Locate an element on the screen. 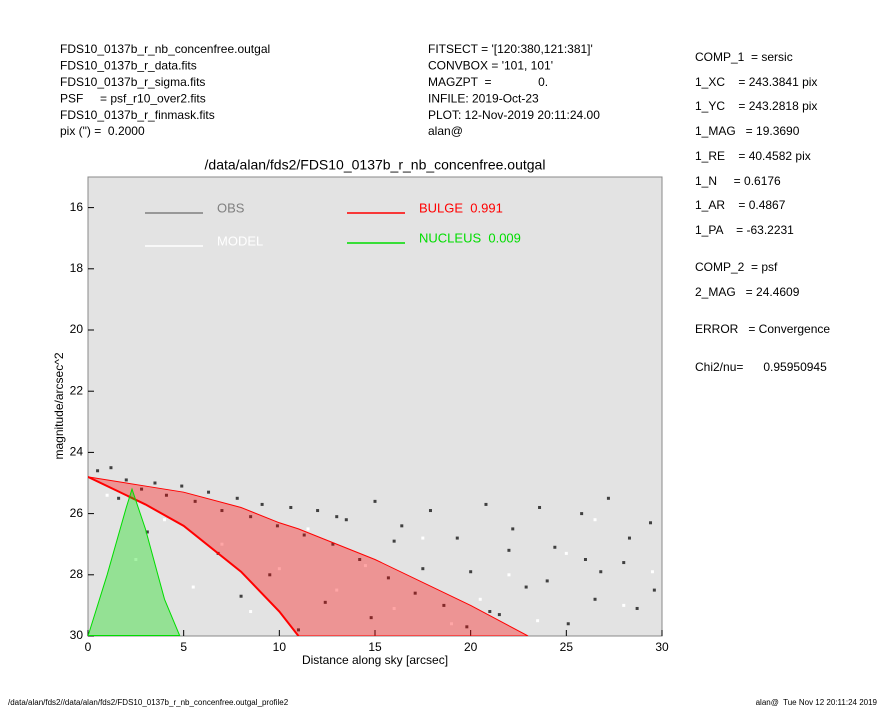 Image resolution: width=885 pixels, height=708 pixels. legend-label: MODEL is located at coordinates (240, 240).